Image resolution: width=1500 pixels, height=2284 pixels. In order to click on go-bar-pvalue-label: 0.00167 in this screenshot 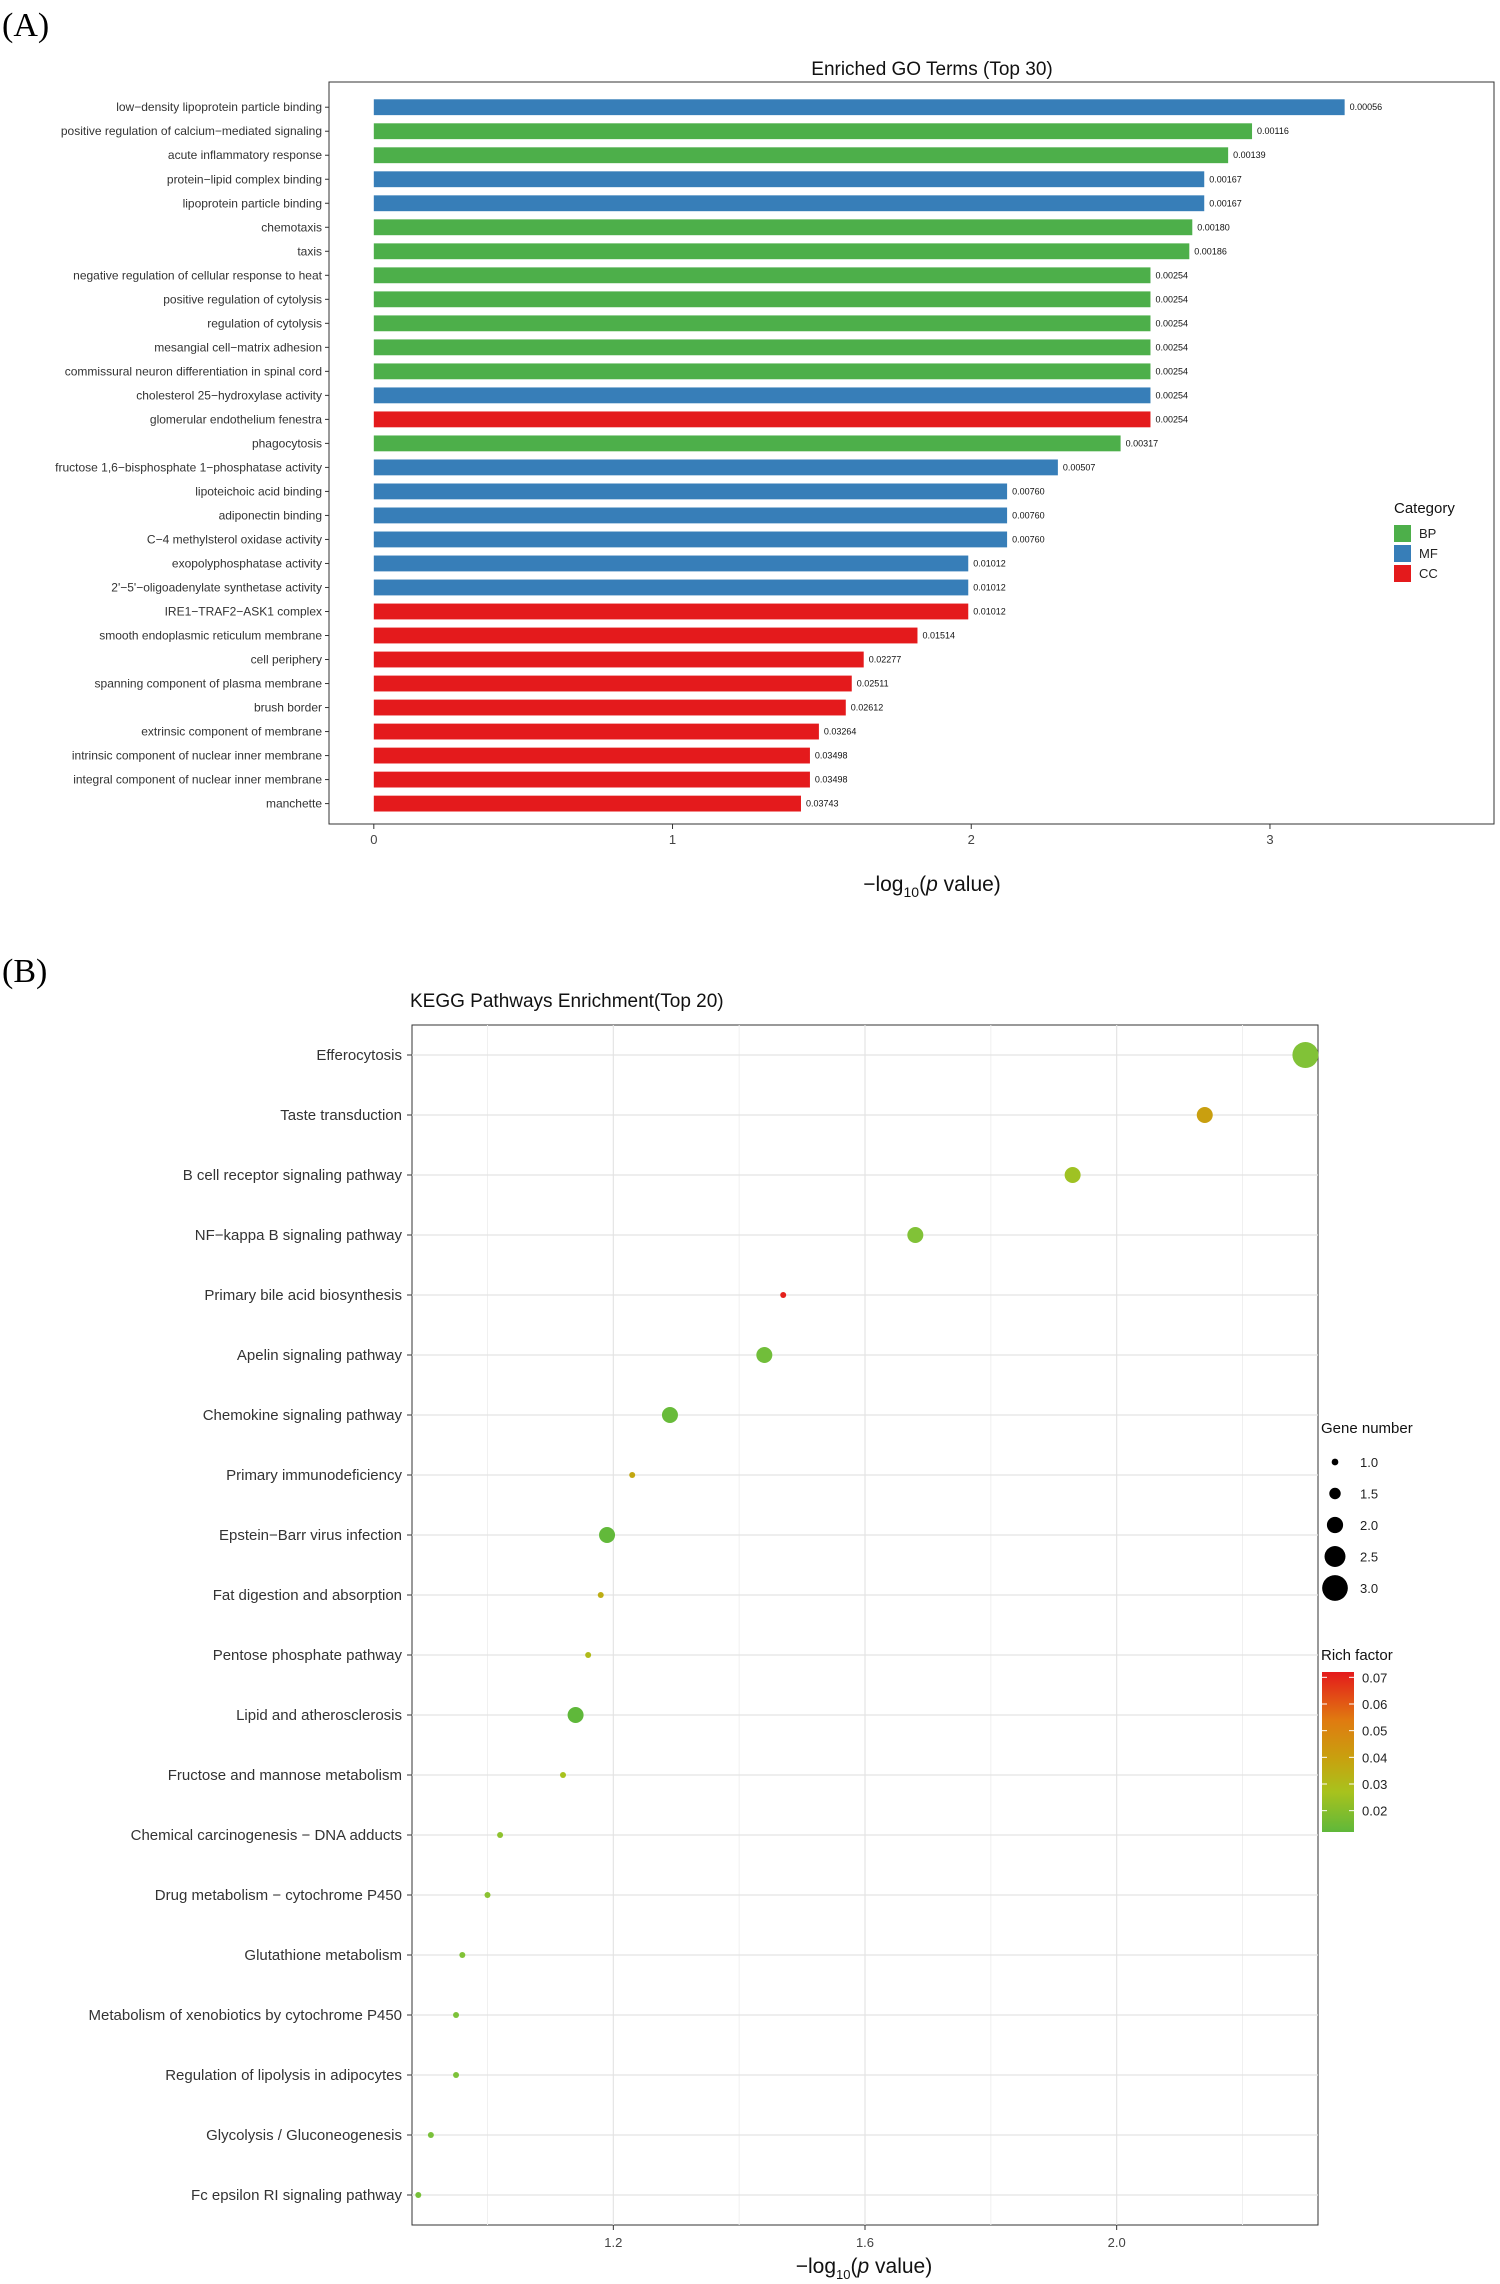, I will do `click(1225, 203)`.